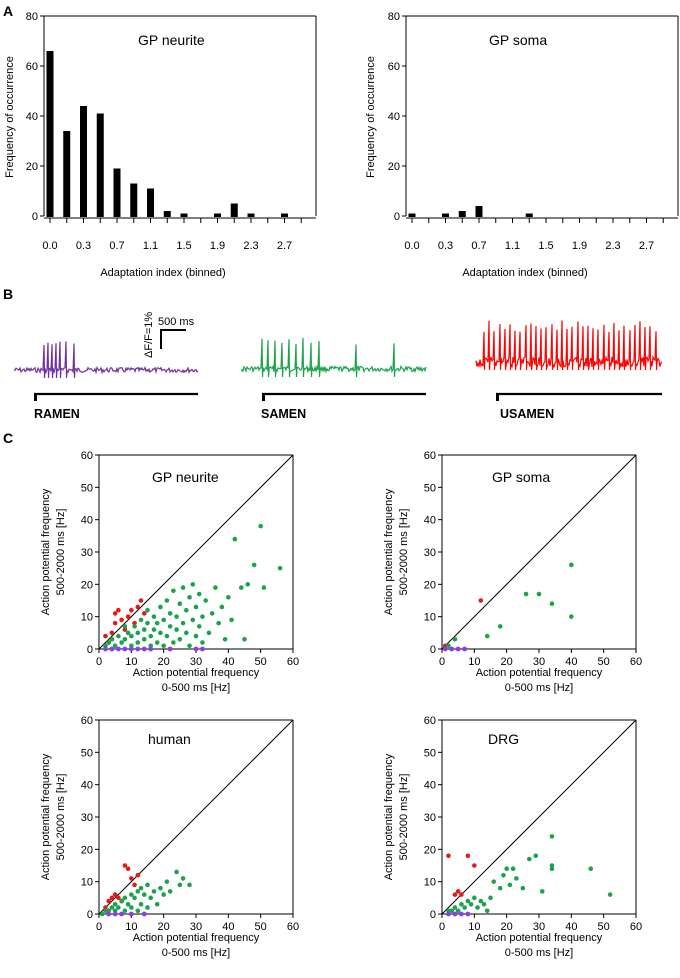 This screenshot has width=680, height=978. I want to click on y-tick-label: 0, so click(433, 915).